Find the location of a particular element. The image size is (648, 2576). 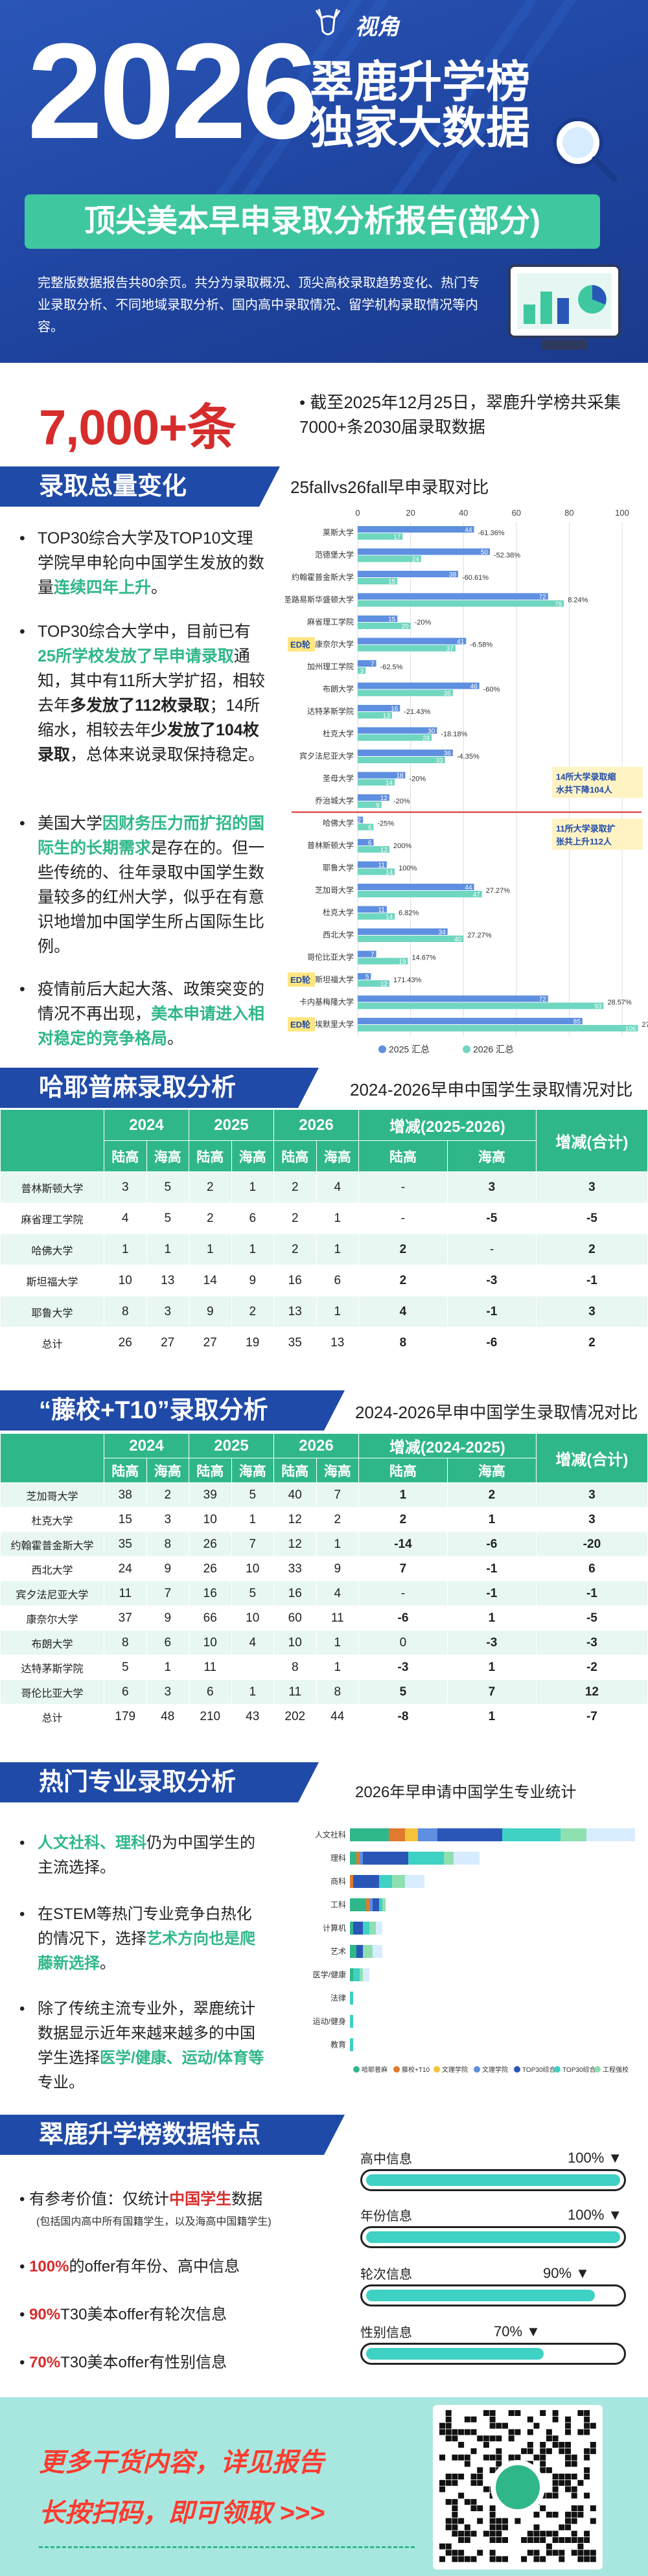

qr-code is located at coordinates (518, 2487).